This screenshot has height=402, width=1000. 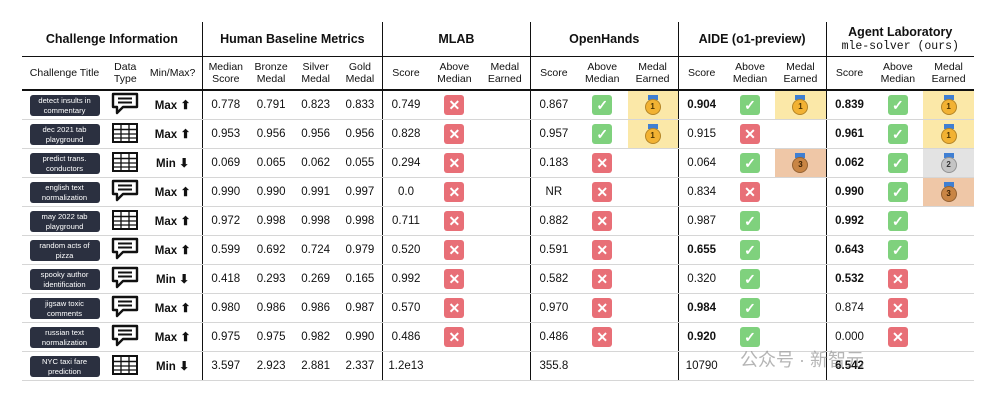 What do you see at coordinates (64, 221) in the screenshot?
I see `challenge-title-chip: may 2022 tab playground` at bounding box center [64, 221].